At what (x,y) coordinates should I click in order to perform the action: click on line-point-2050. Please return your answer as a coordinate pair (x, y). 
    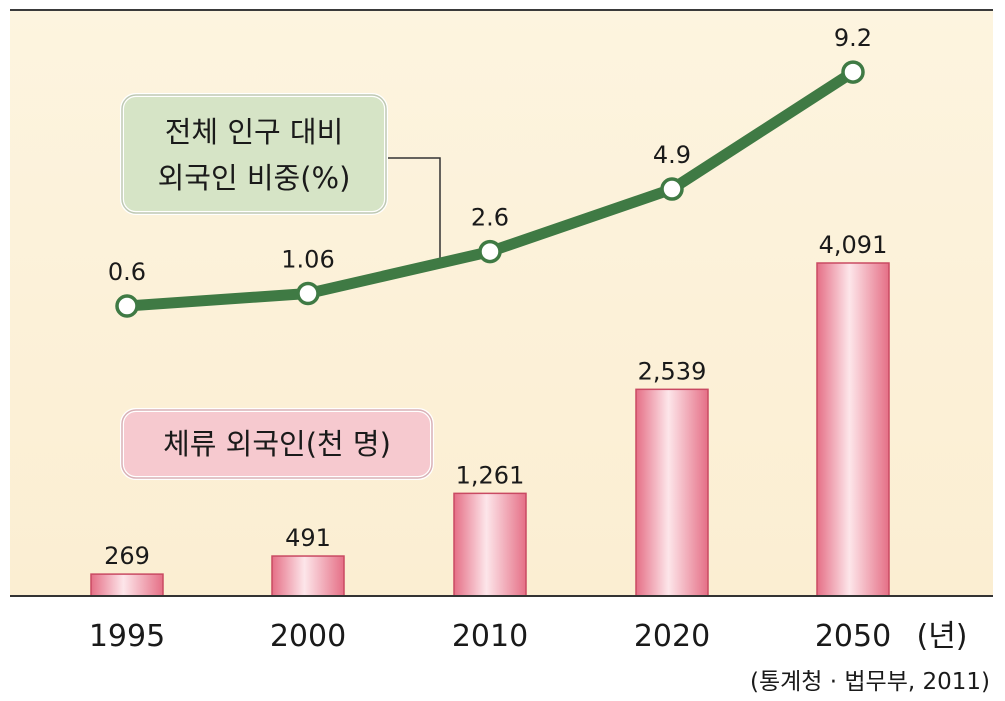
    Looking at the image, I should click on (853, 72).